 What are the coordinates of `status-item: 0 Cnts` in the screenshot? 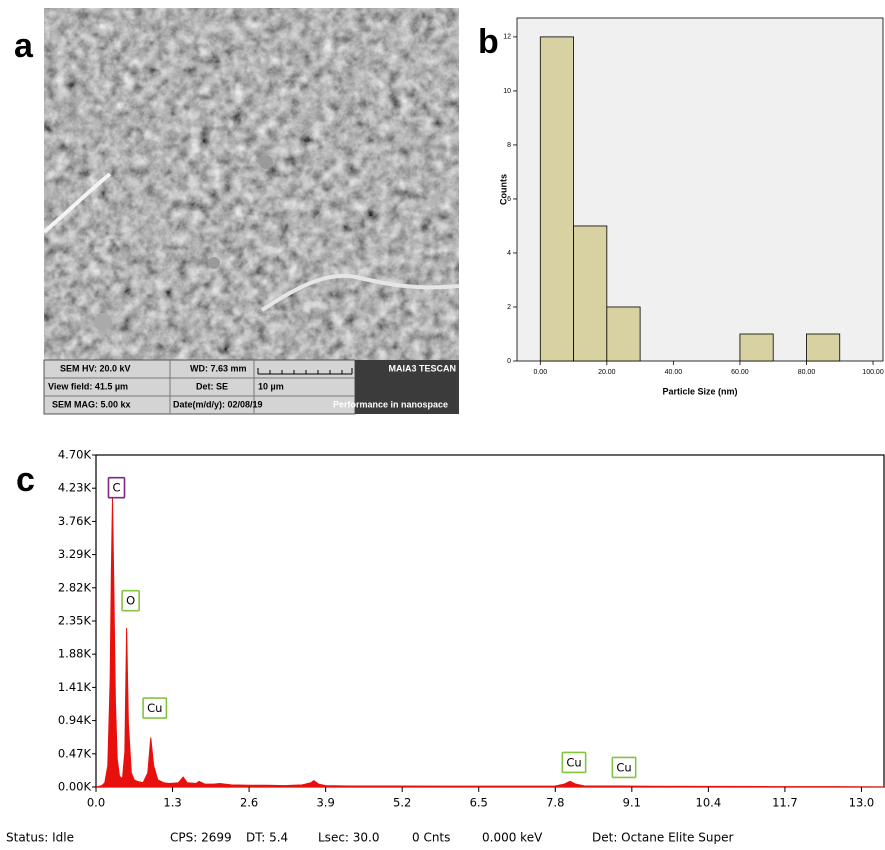 It's located at (431, 838).